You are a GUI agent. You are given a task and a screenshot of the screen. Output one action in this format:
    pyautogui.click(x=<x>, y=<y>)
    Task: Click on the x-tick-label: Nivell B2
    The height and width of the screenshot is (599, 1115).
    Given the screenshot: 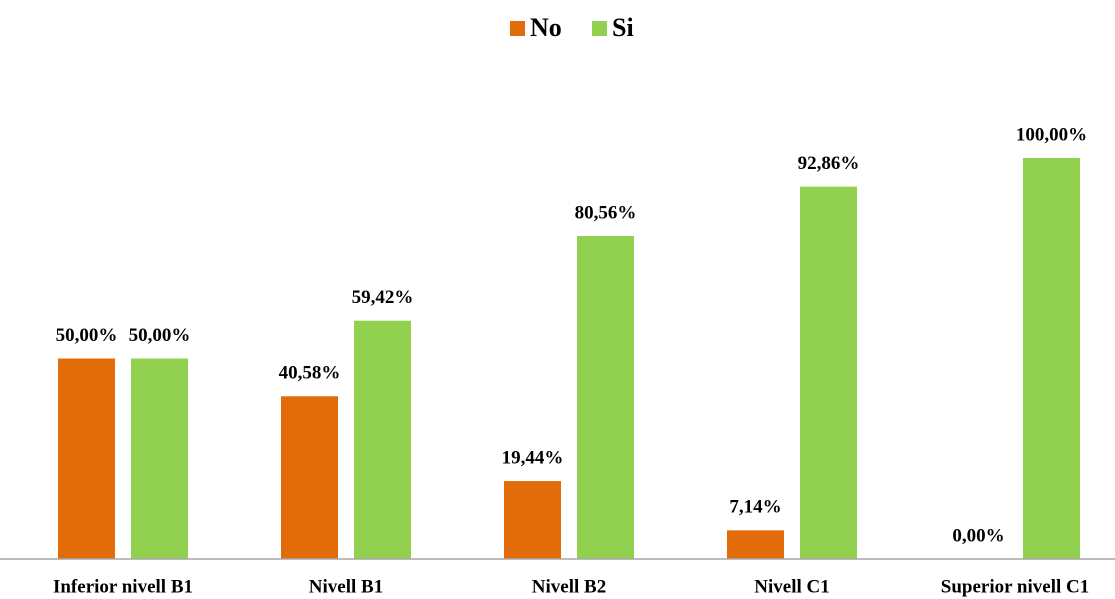 What is the action you would take?
    pyautogui.click(x=569, y=586)
    